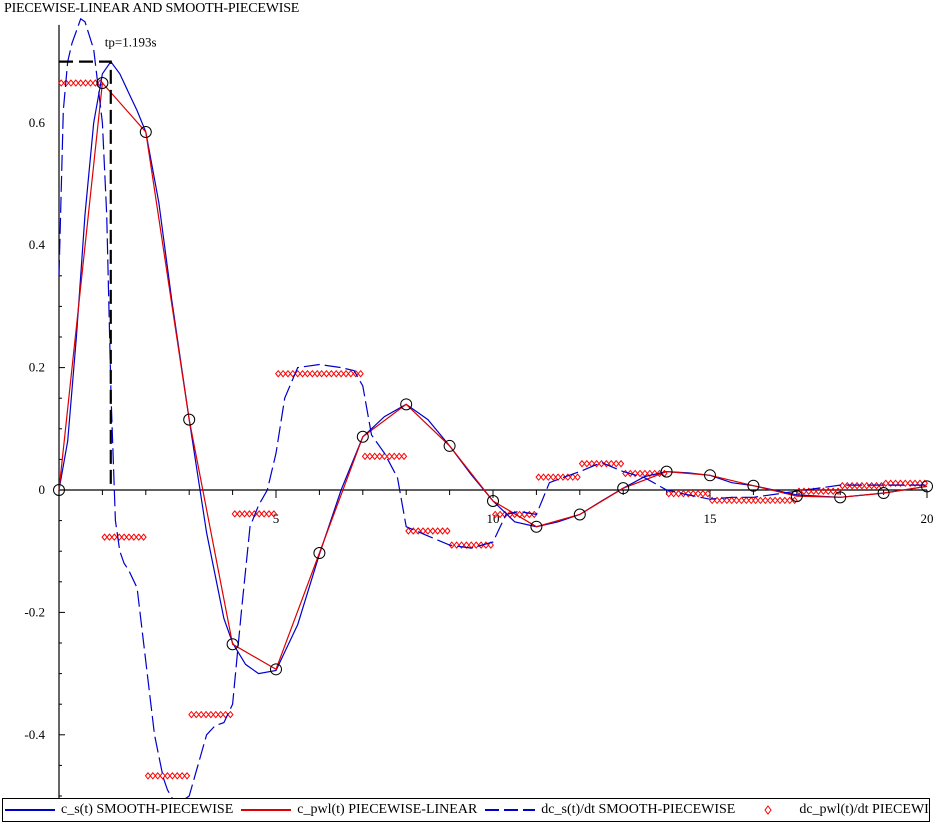 This screenshot has height=826, width=934. I want to click on legend-label: c_s(t) SMOOTH-PIECEWISE, so click(147, 809).